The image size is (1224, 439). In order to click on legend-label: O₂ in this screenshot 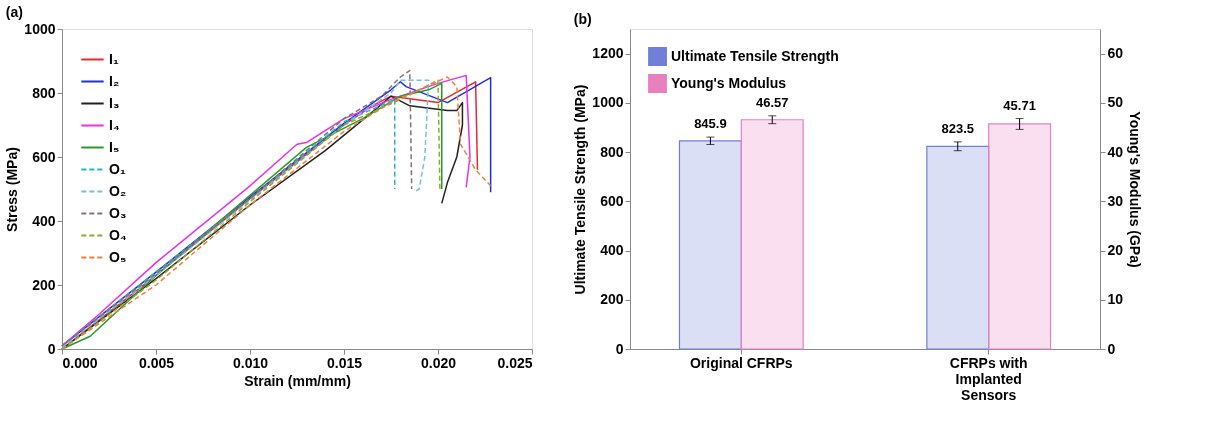, I will do `click(118, 190)`.